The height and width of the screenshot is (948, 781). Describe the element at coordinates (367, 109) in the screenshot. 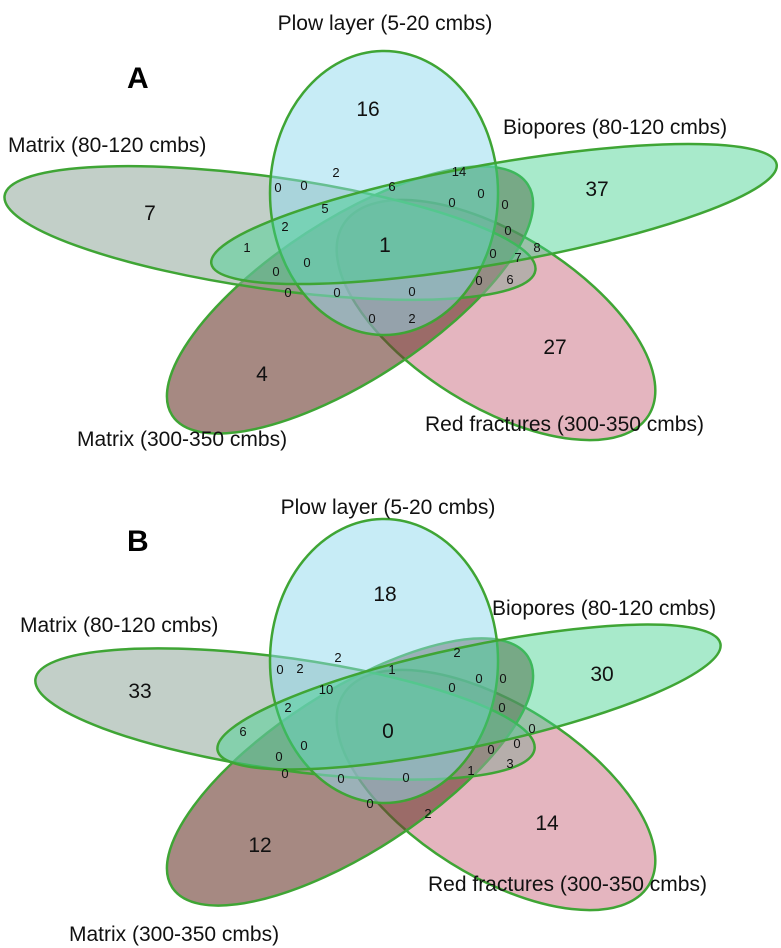

I see `count: 16` at that location.